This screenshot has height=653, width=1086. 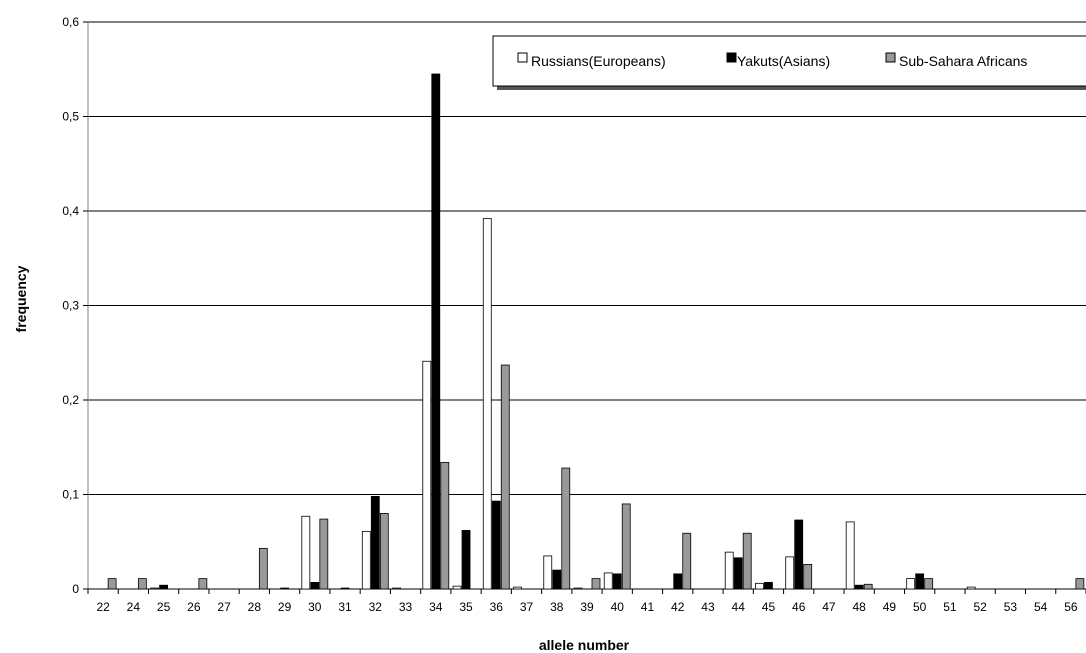 What do you see at coordinates (587, 607) in the screenshot?
I see `x-tick-label: 39` at bounding box center [587, 607].